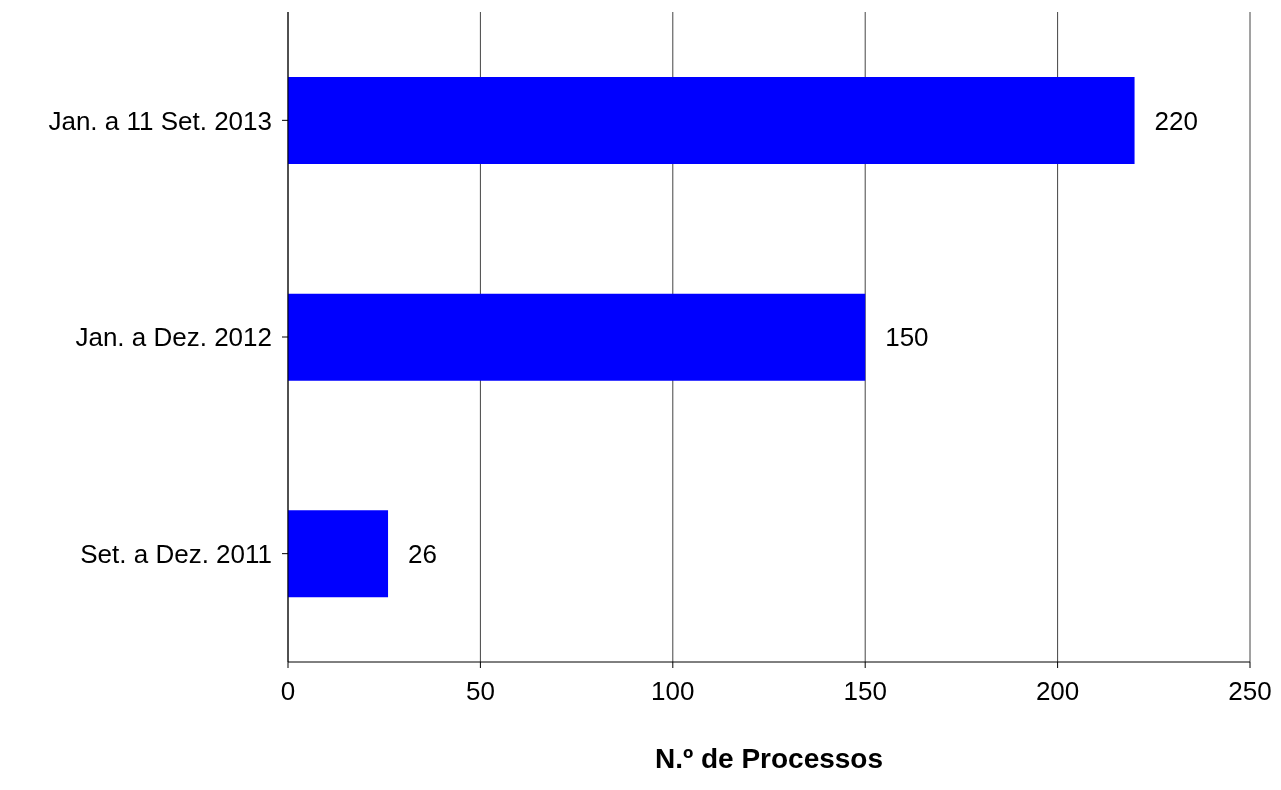 This screenshot has width=1281, height=790. I want to click on x-axis-title: N.º de Processos, so click(769, 758).